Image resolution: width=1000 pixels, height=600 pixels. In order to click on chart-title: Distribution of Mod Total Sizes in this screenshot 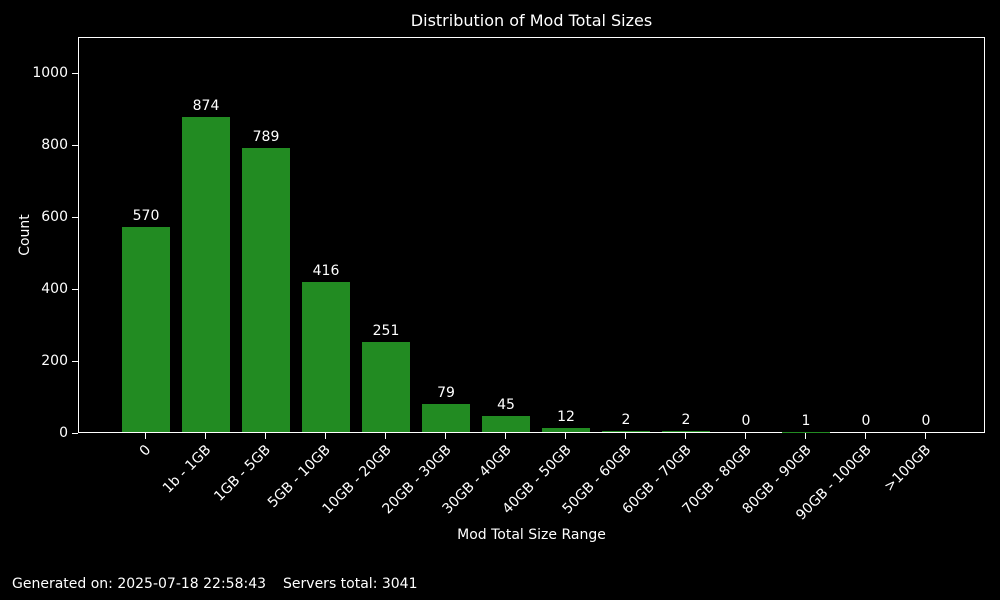, I will do `click(531, 20)`.